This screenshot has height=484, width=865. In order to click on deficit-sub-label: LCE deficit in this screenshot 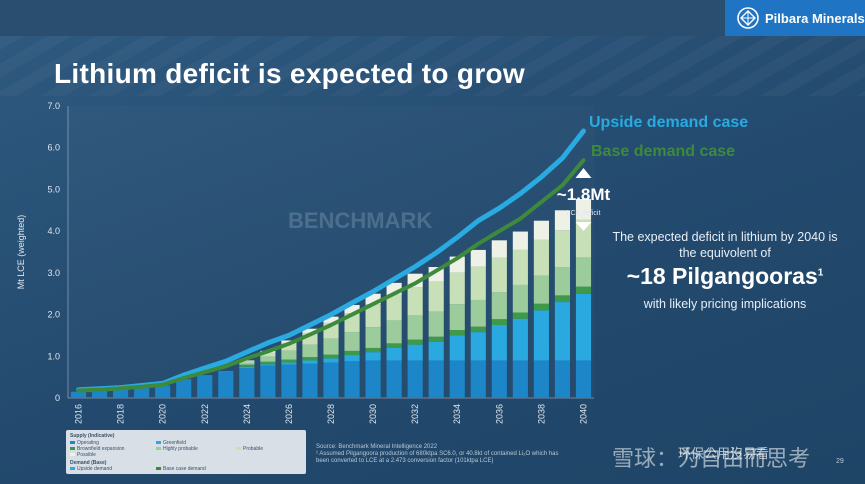, I will do `click(584, 213)`.